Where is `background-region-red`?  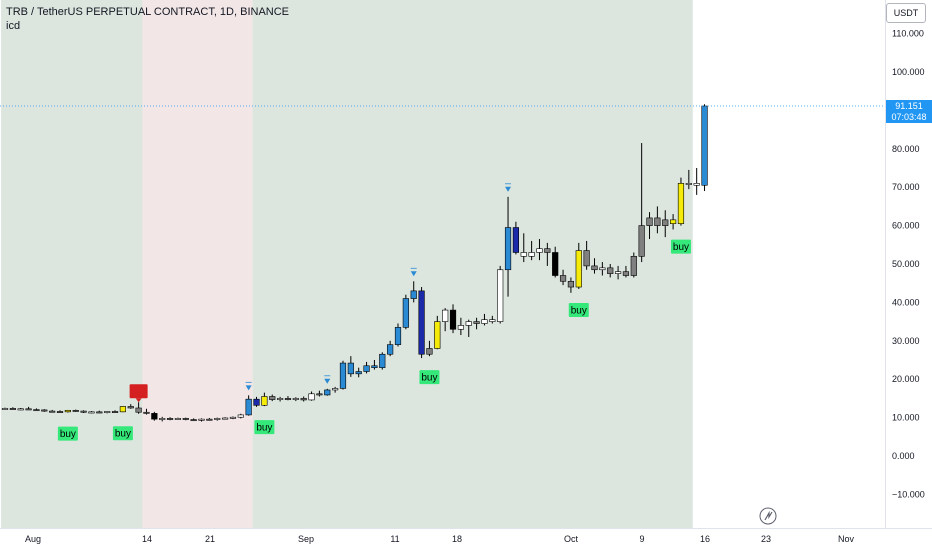 background-region-red is located at coordinates (197, 264).